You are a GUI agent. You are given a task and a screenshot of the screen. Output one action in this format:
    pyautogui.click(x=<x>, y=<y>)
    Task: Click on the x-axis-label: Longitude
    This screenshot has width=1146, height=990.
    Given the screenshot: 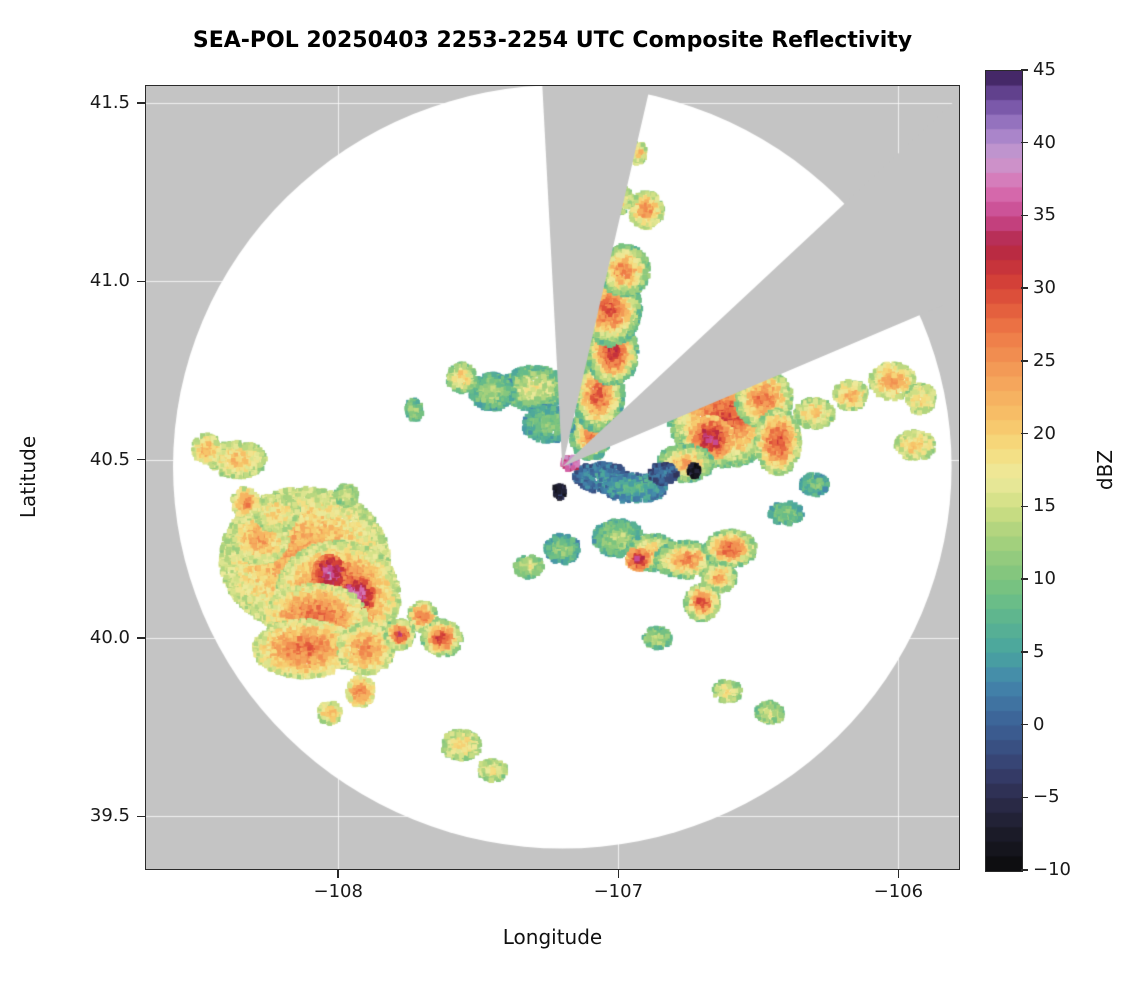 What is the action you would take?
    pyautogui.click(x=552, y=937)
    